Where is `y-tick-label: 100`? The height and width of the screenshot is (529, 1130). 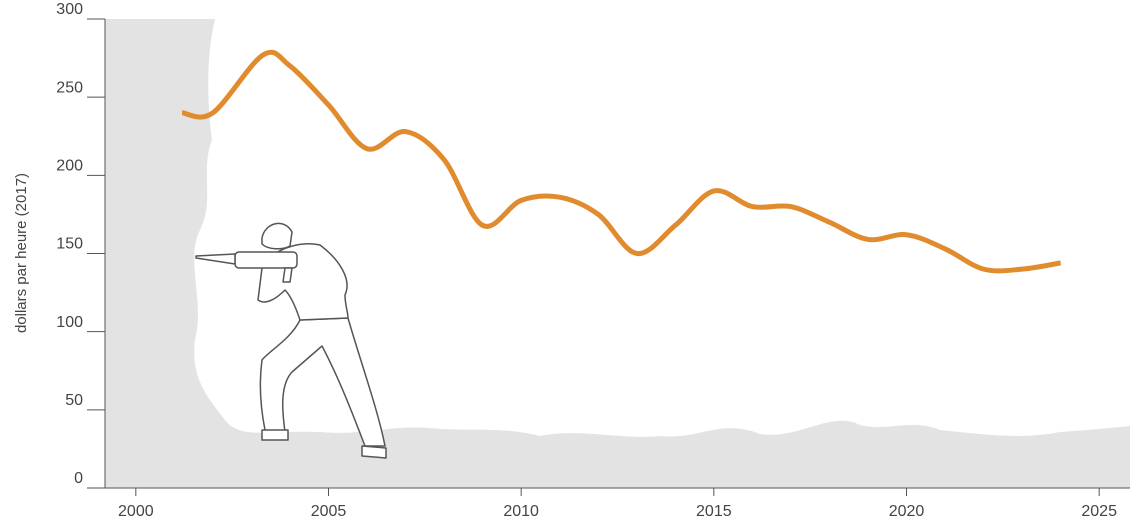
y-tick-label: 100 is located at coordinates (69, 322).